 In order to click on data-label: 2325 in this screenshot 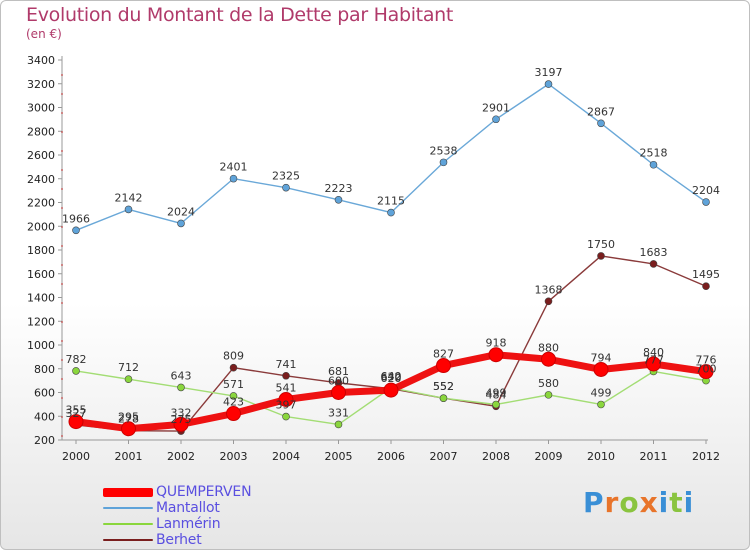, I will do `click(286, 176)`.